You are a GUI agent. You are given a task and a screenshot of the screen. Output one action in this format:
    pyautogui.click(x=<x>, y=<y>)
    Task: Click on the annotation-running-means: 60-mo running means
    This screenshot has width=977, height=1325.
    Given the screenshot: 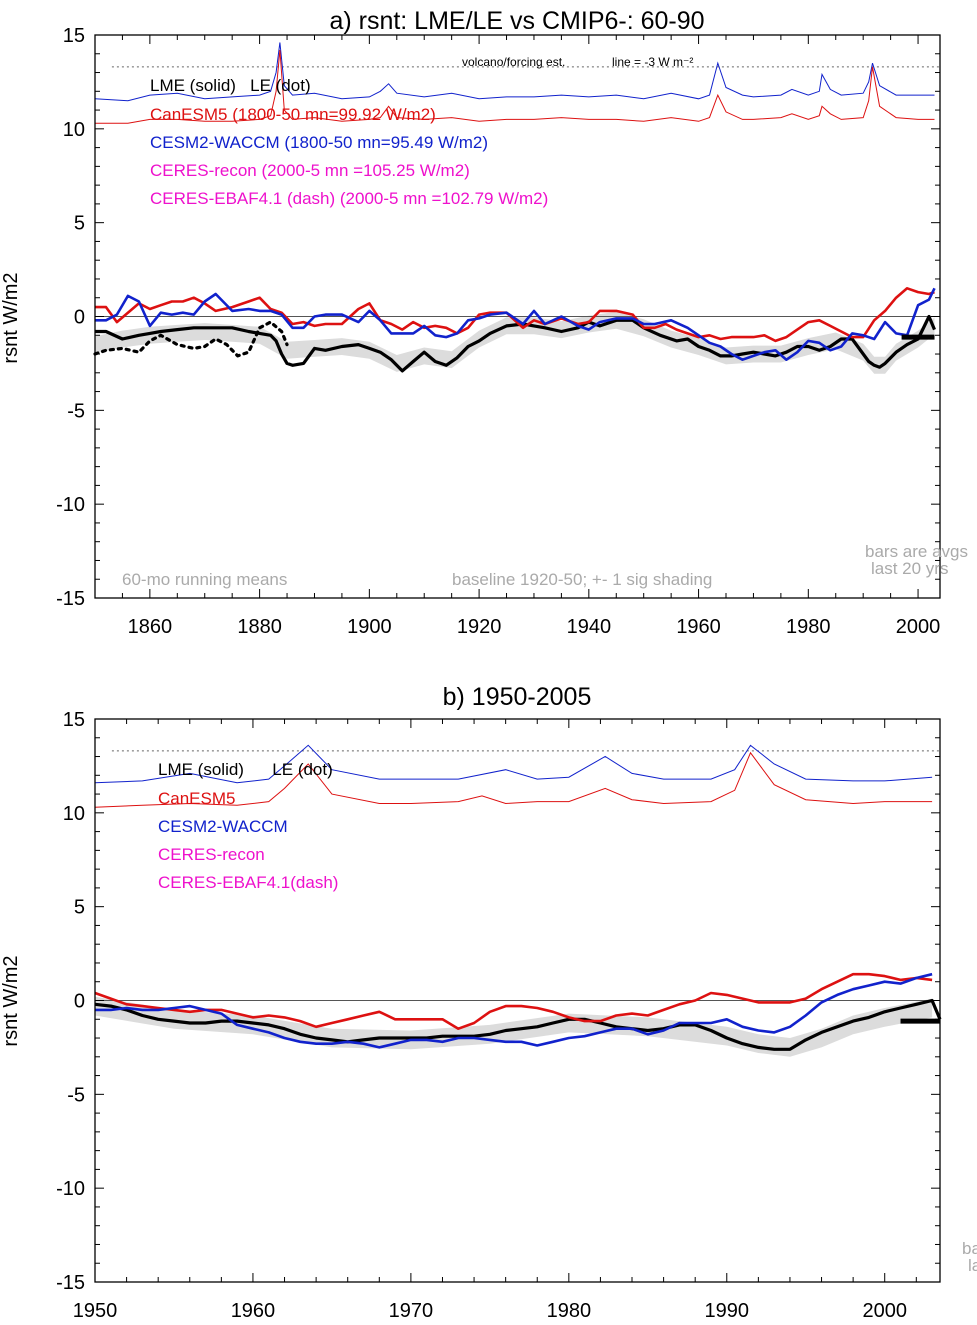 What is the action you would take?
    pyautogui.click(x=204, y=579)
    